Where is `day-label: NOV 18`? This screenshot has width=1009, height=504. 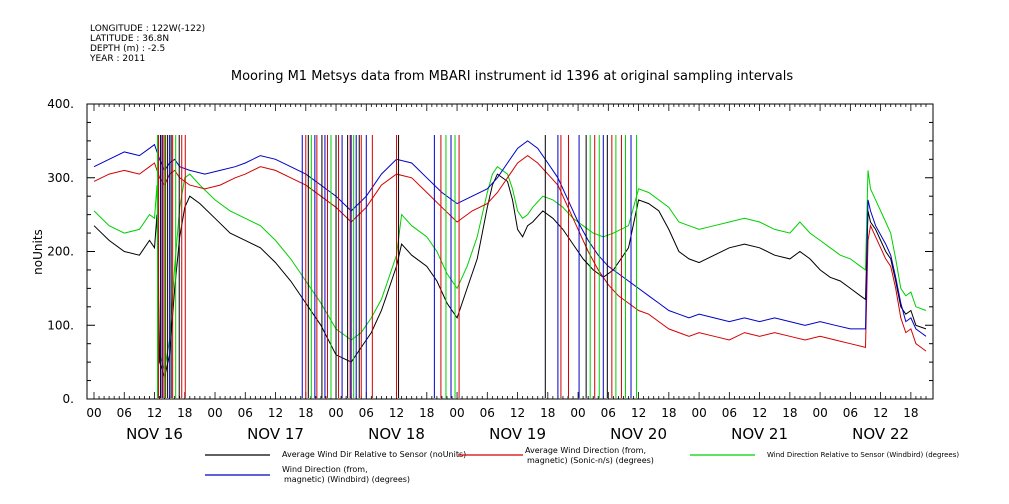 day-label: NOV 18 is located at coordinates (396, 434).